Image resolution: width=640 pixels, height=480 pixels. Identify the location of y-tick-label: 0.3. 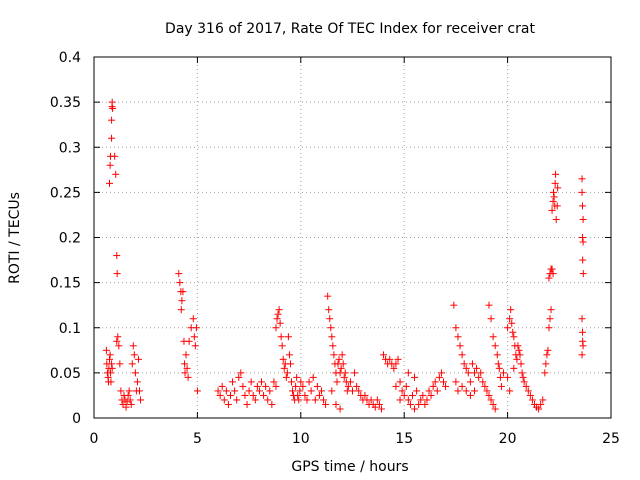
(70, 148).